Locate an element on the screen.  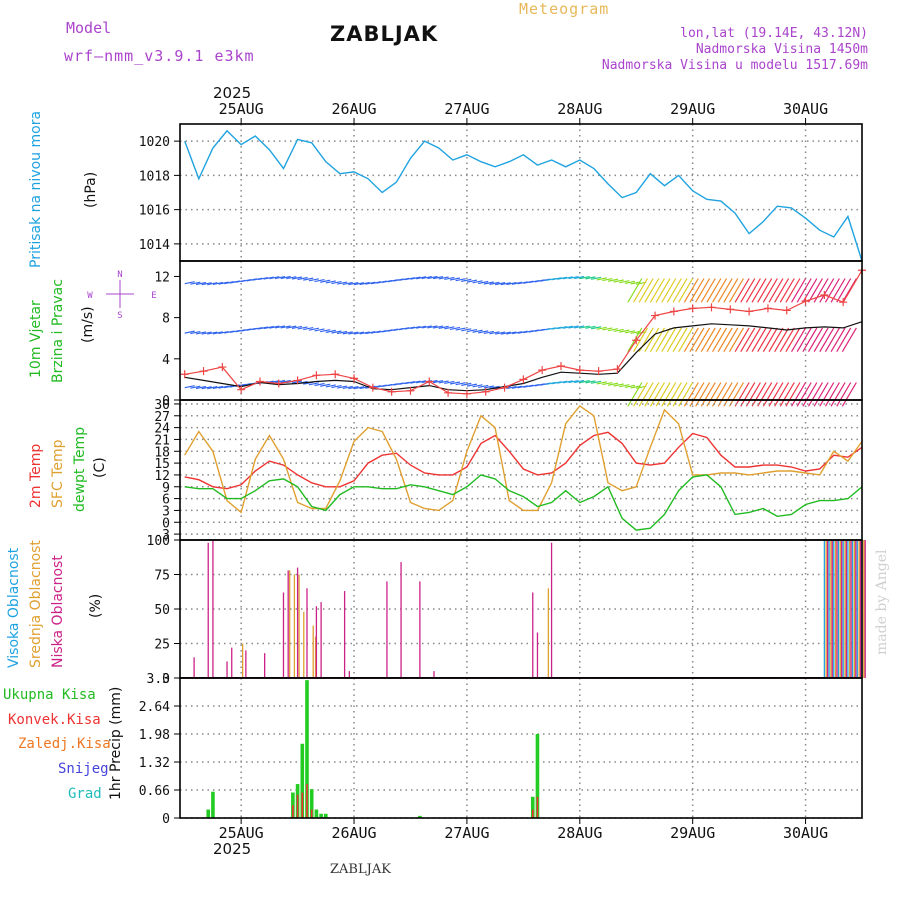
legend-total-rain: Ukupna Kisa is located at coordinates (49, 695).